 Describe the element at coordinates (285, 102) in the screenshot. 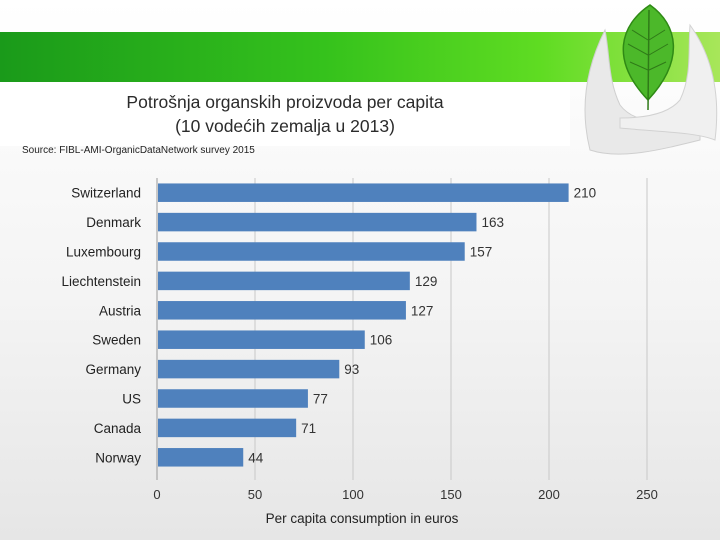

I see `chart-title-line-1: Potrošnja organskih proizvoda per capita` at that location.